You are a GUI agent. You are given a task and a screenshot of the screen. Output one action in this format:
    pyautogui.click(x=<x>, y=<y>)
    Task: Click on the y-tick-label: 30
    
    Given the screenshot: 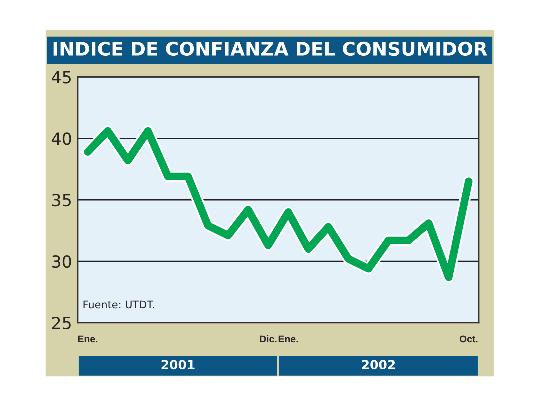 What is the action you would take?
    pyautogui.click(x=62, y=261)
    